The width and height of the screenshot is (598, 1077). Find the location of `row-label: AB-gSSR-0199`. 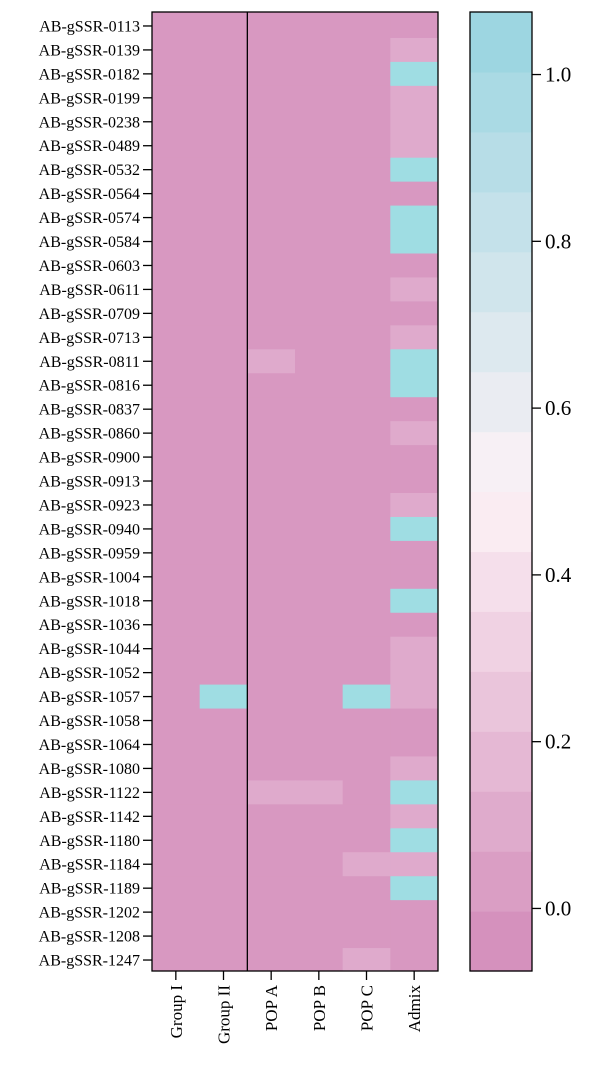

row-label: AB-gSSR-0199 is located at coordinates (89, 98).